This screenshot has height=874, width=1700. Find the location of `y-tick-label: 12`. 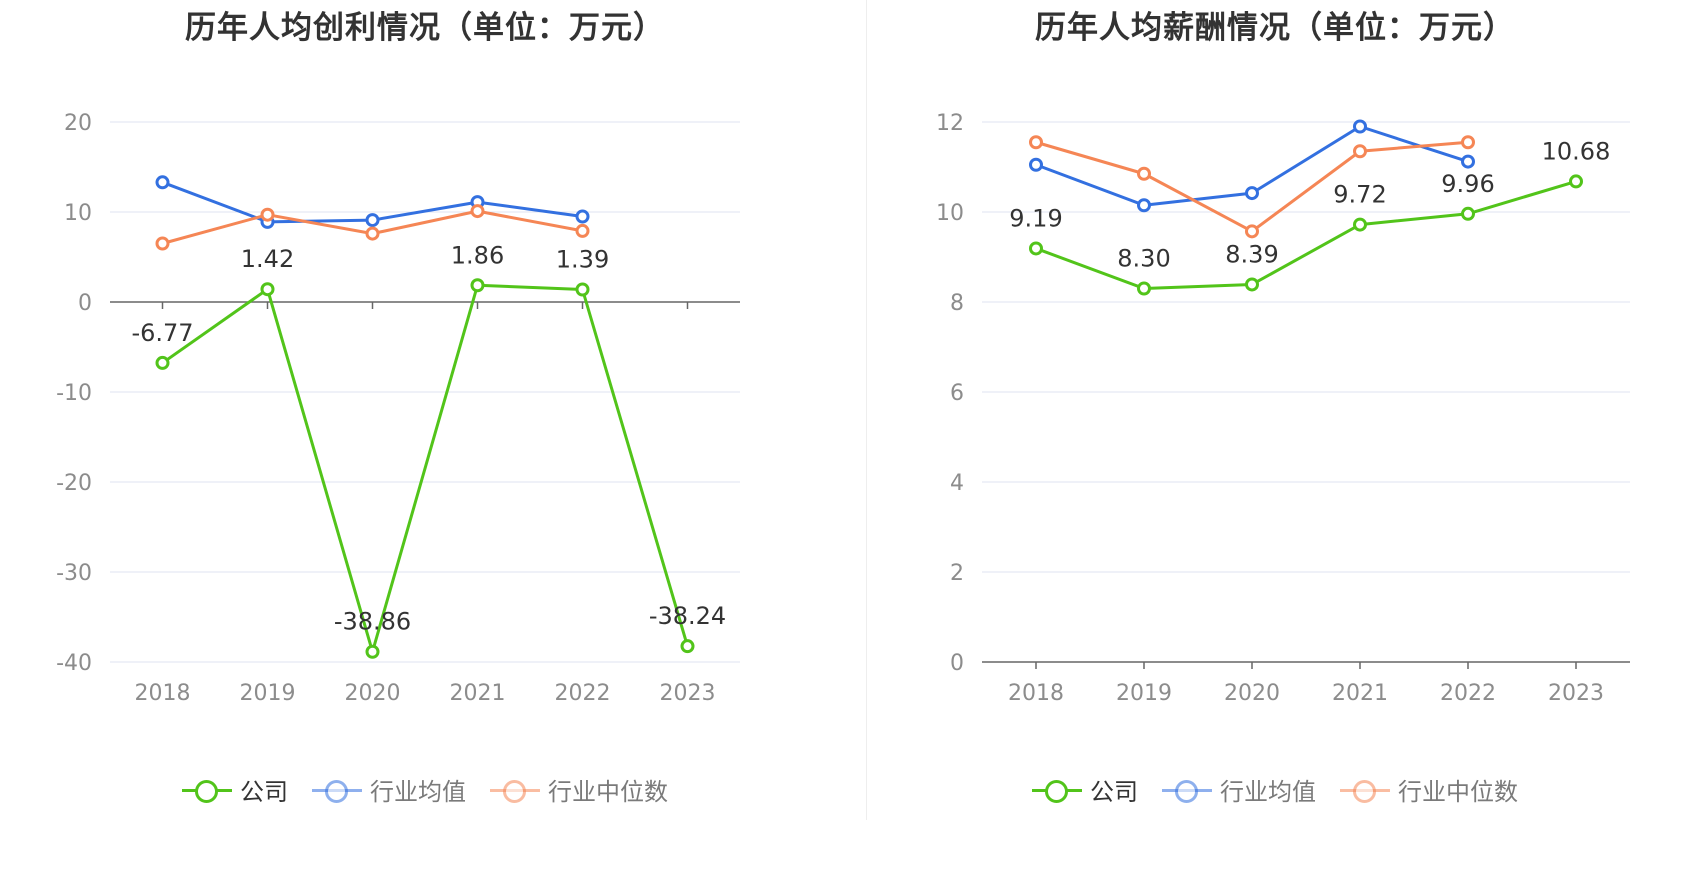

y-tick-label: 12 is located at coordinates (950, 123).